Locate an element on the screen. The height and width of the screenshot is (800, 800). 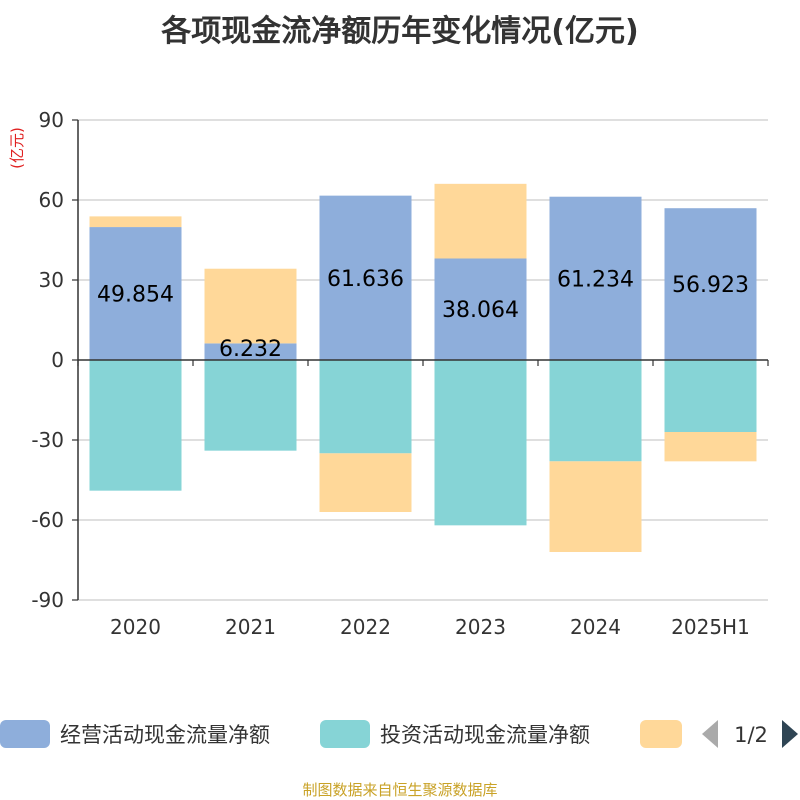
x-tick-label: 2025H1 is located at coordinates (710, 627).